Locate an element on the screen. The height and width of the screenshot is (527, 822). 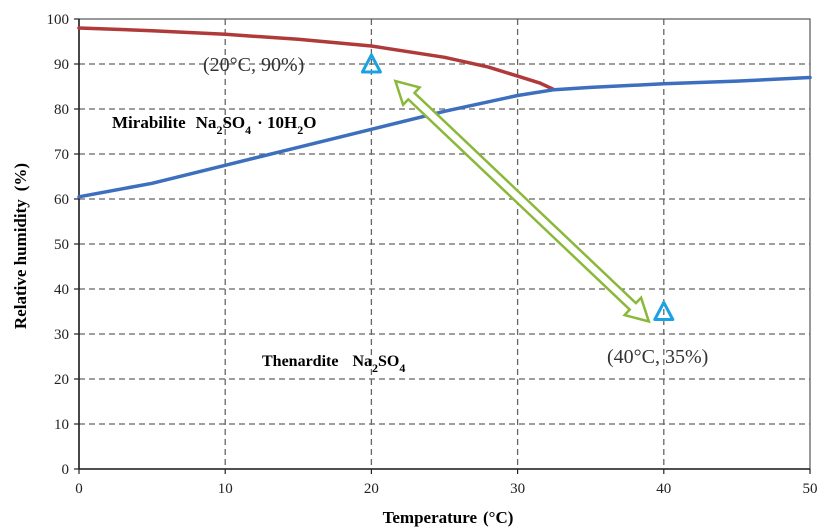
thenardite-formula-sub2: 4 is located at coordinates (402, 368).